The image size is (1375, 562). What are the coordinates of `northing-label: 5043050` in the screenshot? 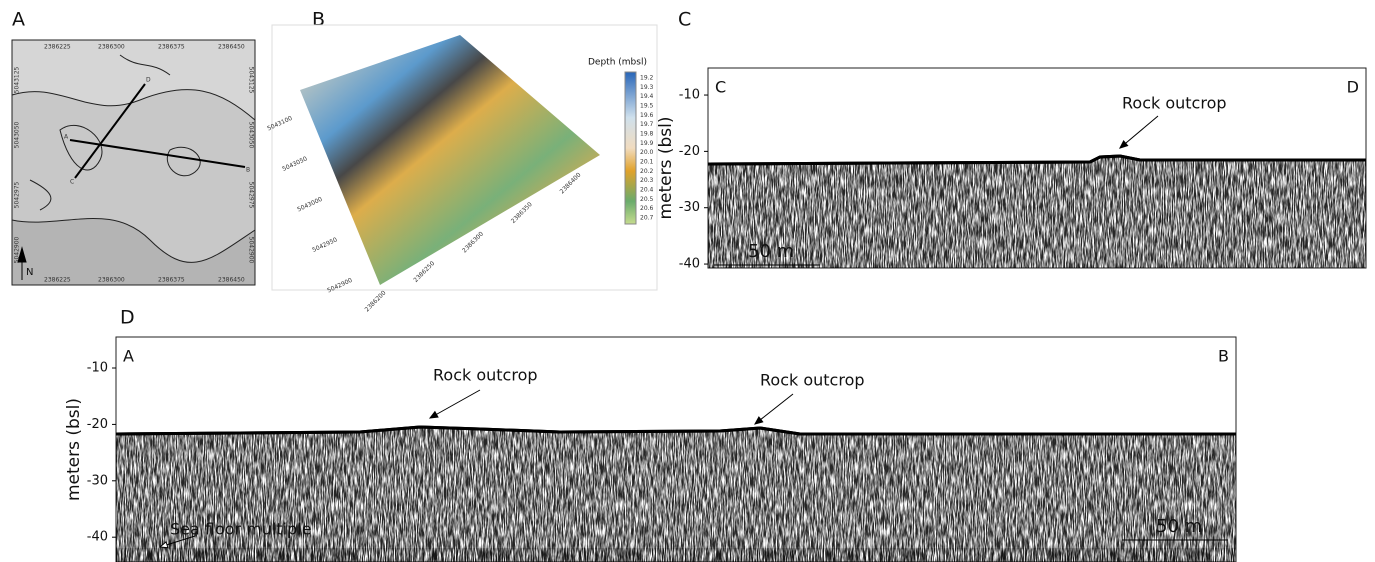 It's located at (294, 164).